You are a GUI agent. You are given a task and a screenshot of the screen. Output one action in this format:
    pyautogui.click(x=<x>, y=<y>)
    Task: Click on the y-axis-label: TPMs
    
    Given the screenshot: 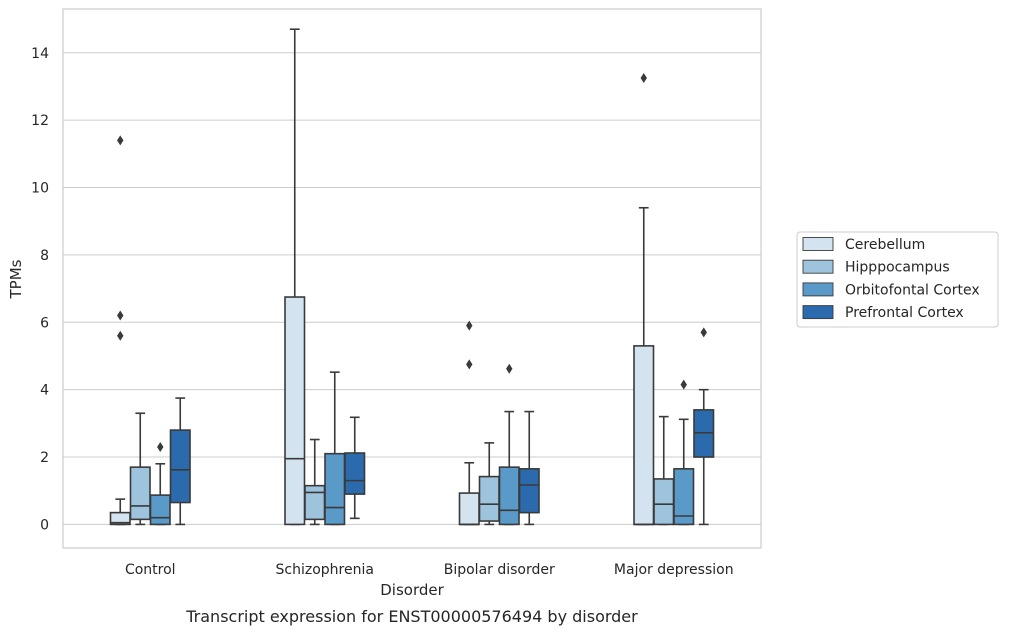 What is the action you would take?
    pyautogui.click(x=16, y=279)
    